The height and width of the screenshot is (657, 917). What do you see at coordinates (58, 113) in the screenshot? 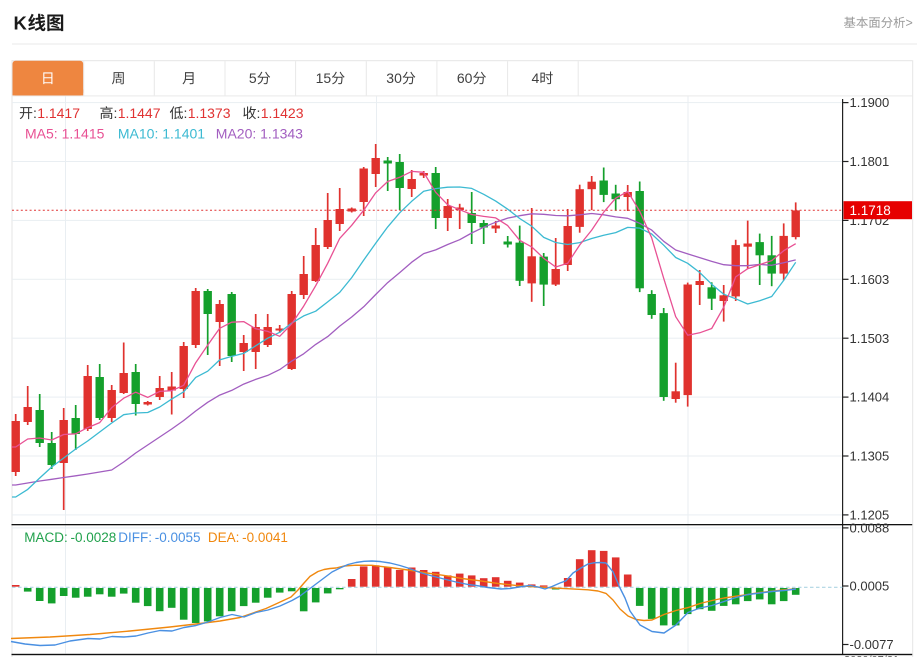
I see `svg-text: 1.1417` at bounding box center [58, 113].